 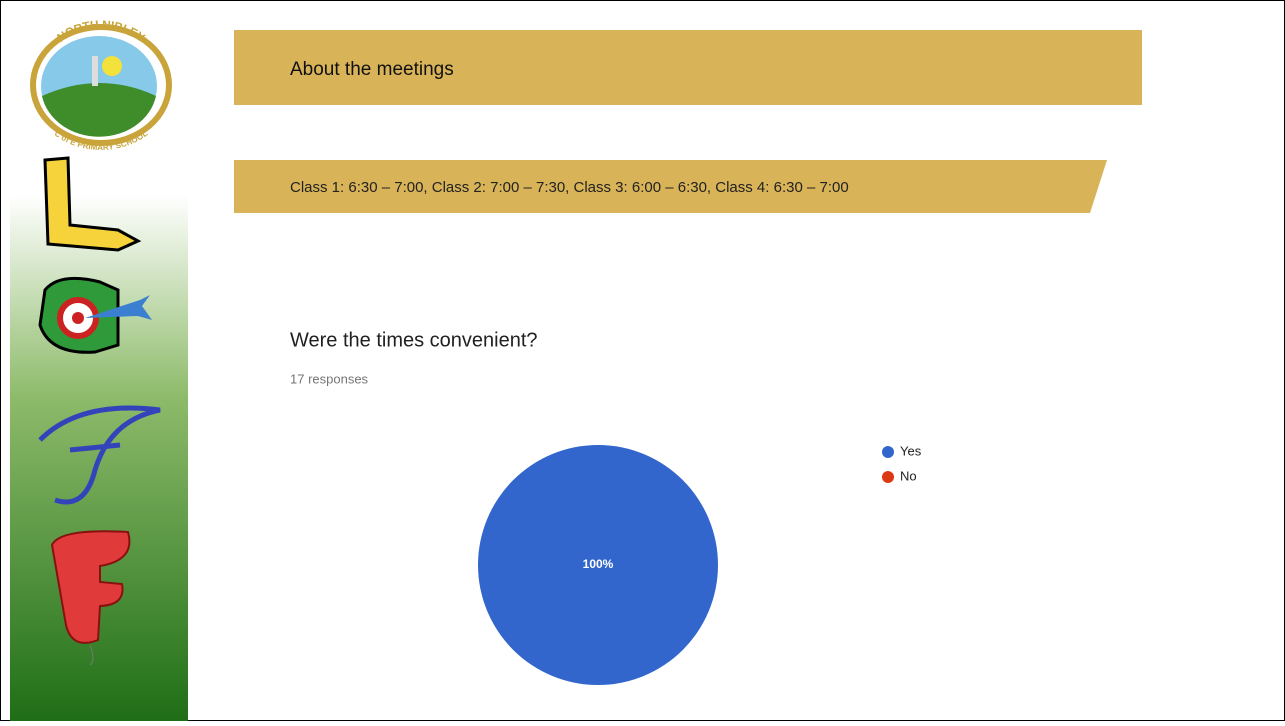 I want to click on banner, so click(x=670, y=186).